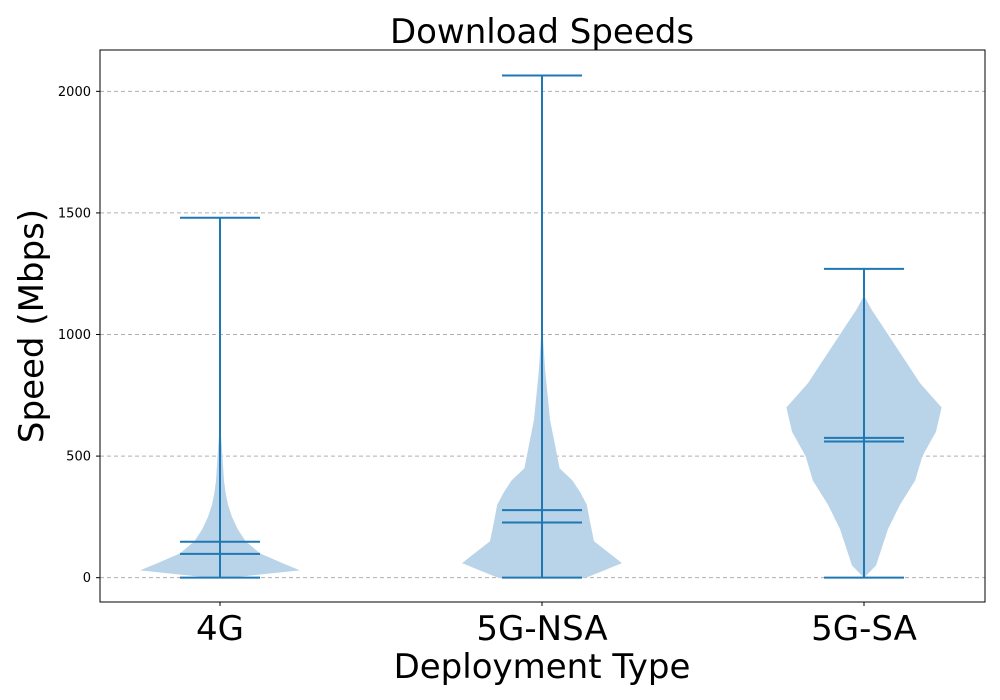 This screenshot has width=1000, height=700. I want to click on y-tick-label: 1000, so click(74, 335).